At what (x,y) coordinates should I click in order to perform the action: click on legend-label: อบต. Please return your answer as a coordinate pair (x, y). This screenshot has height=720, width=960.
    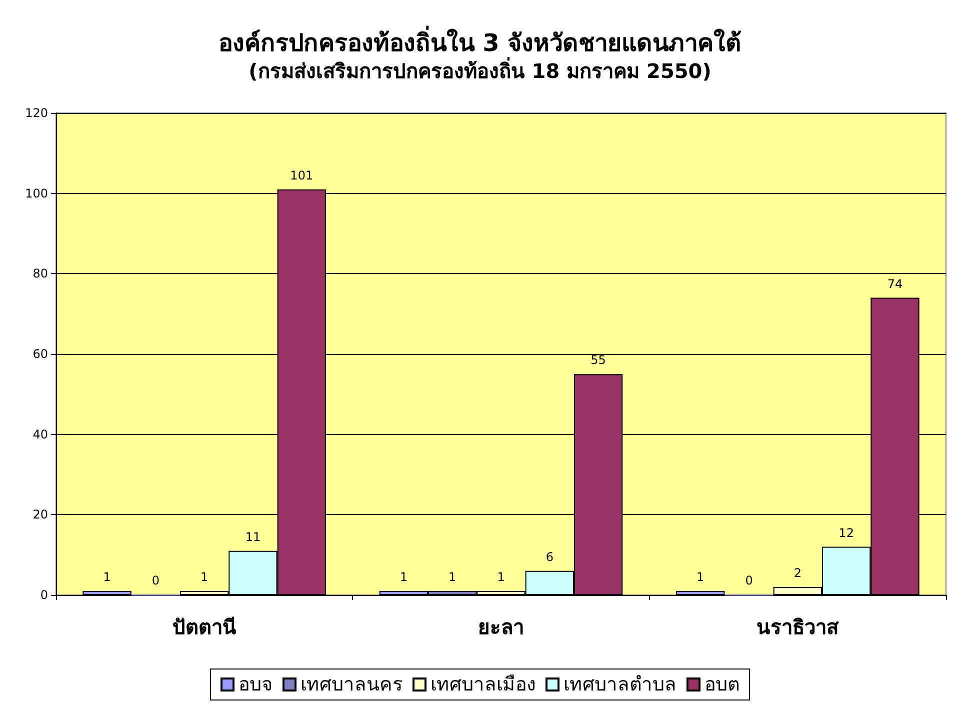
    Looking at the image, I should click on (722, 685).